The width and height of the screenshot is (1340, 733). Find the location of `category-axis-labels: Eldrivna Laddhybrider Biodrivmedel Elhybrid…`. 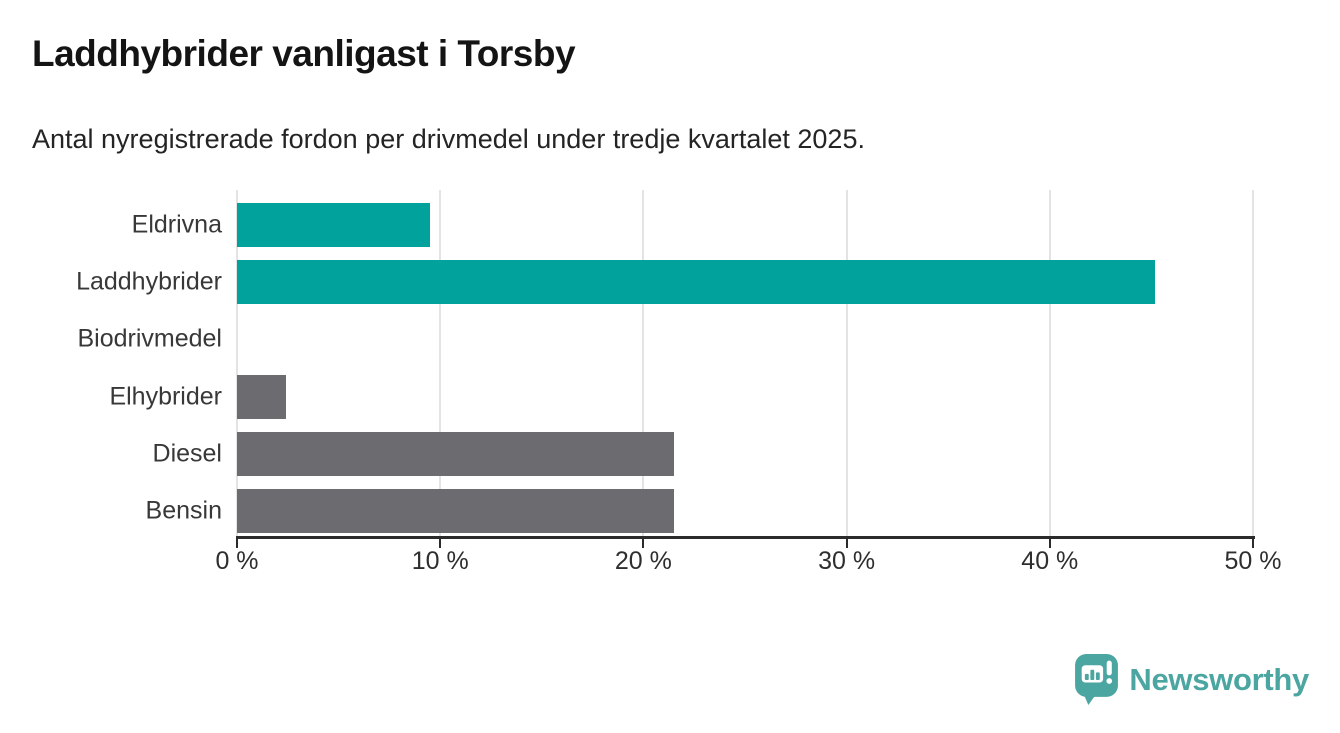

category-axis-labels: Eldrivna Laddhybrider Biodrivmedel Elhybrid… is located at coordinates (111, 364).